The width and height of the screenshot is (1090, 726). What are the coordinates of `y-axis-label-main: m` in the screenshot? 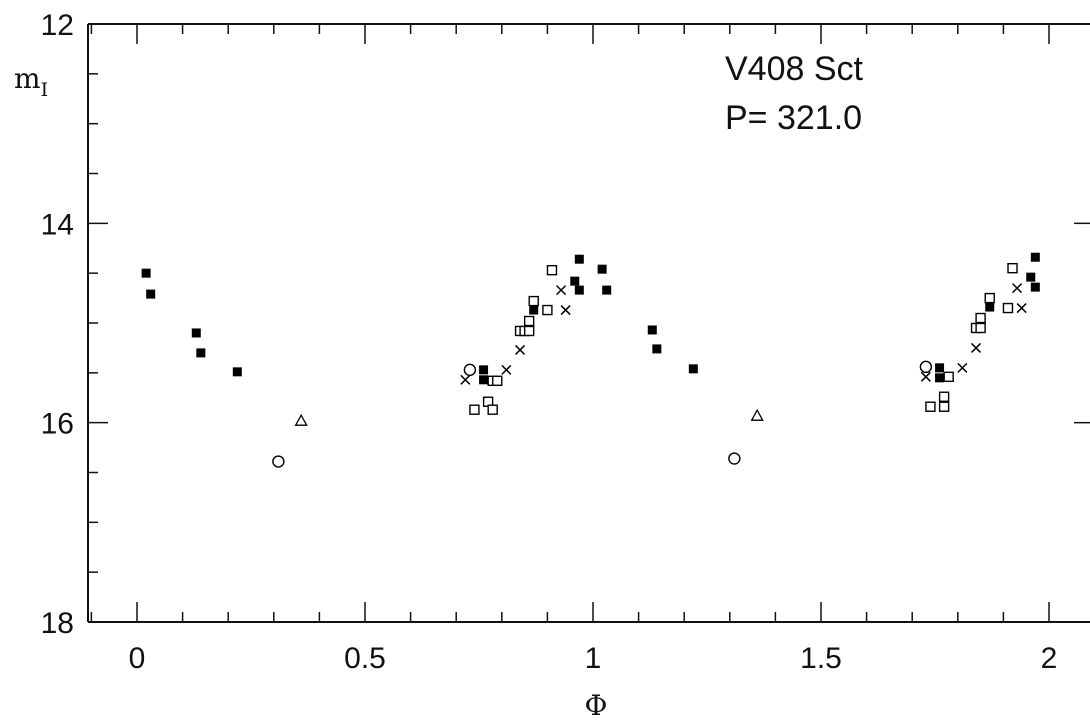 It's located at (27, 78).